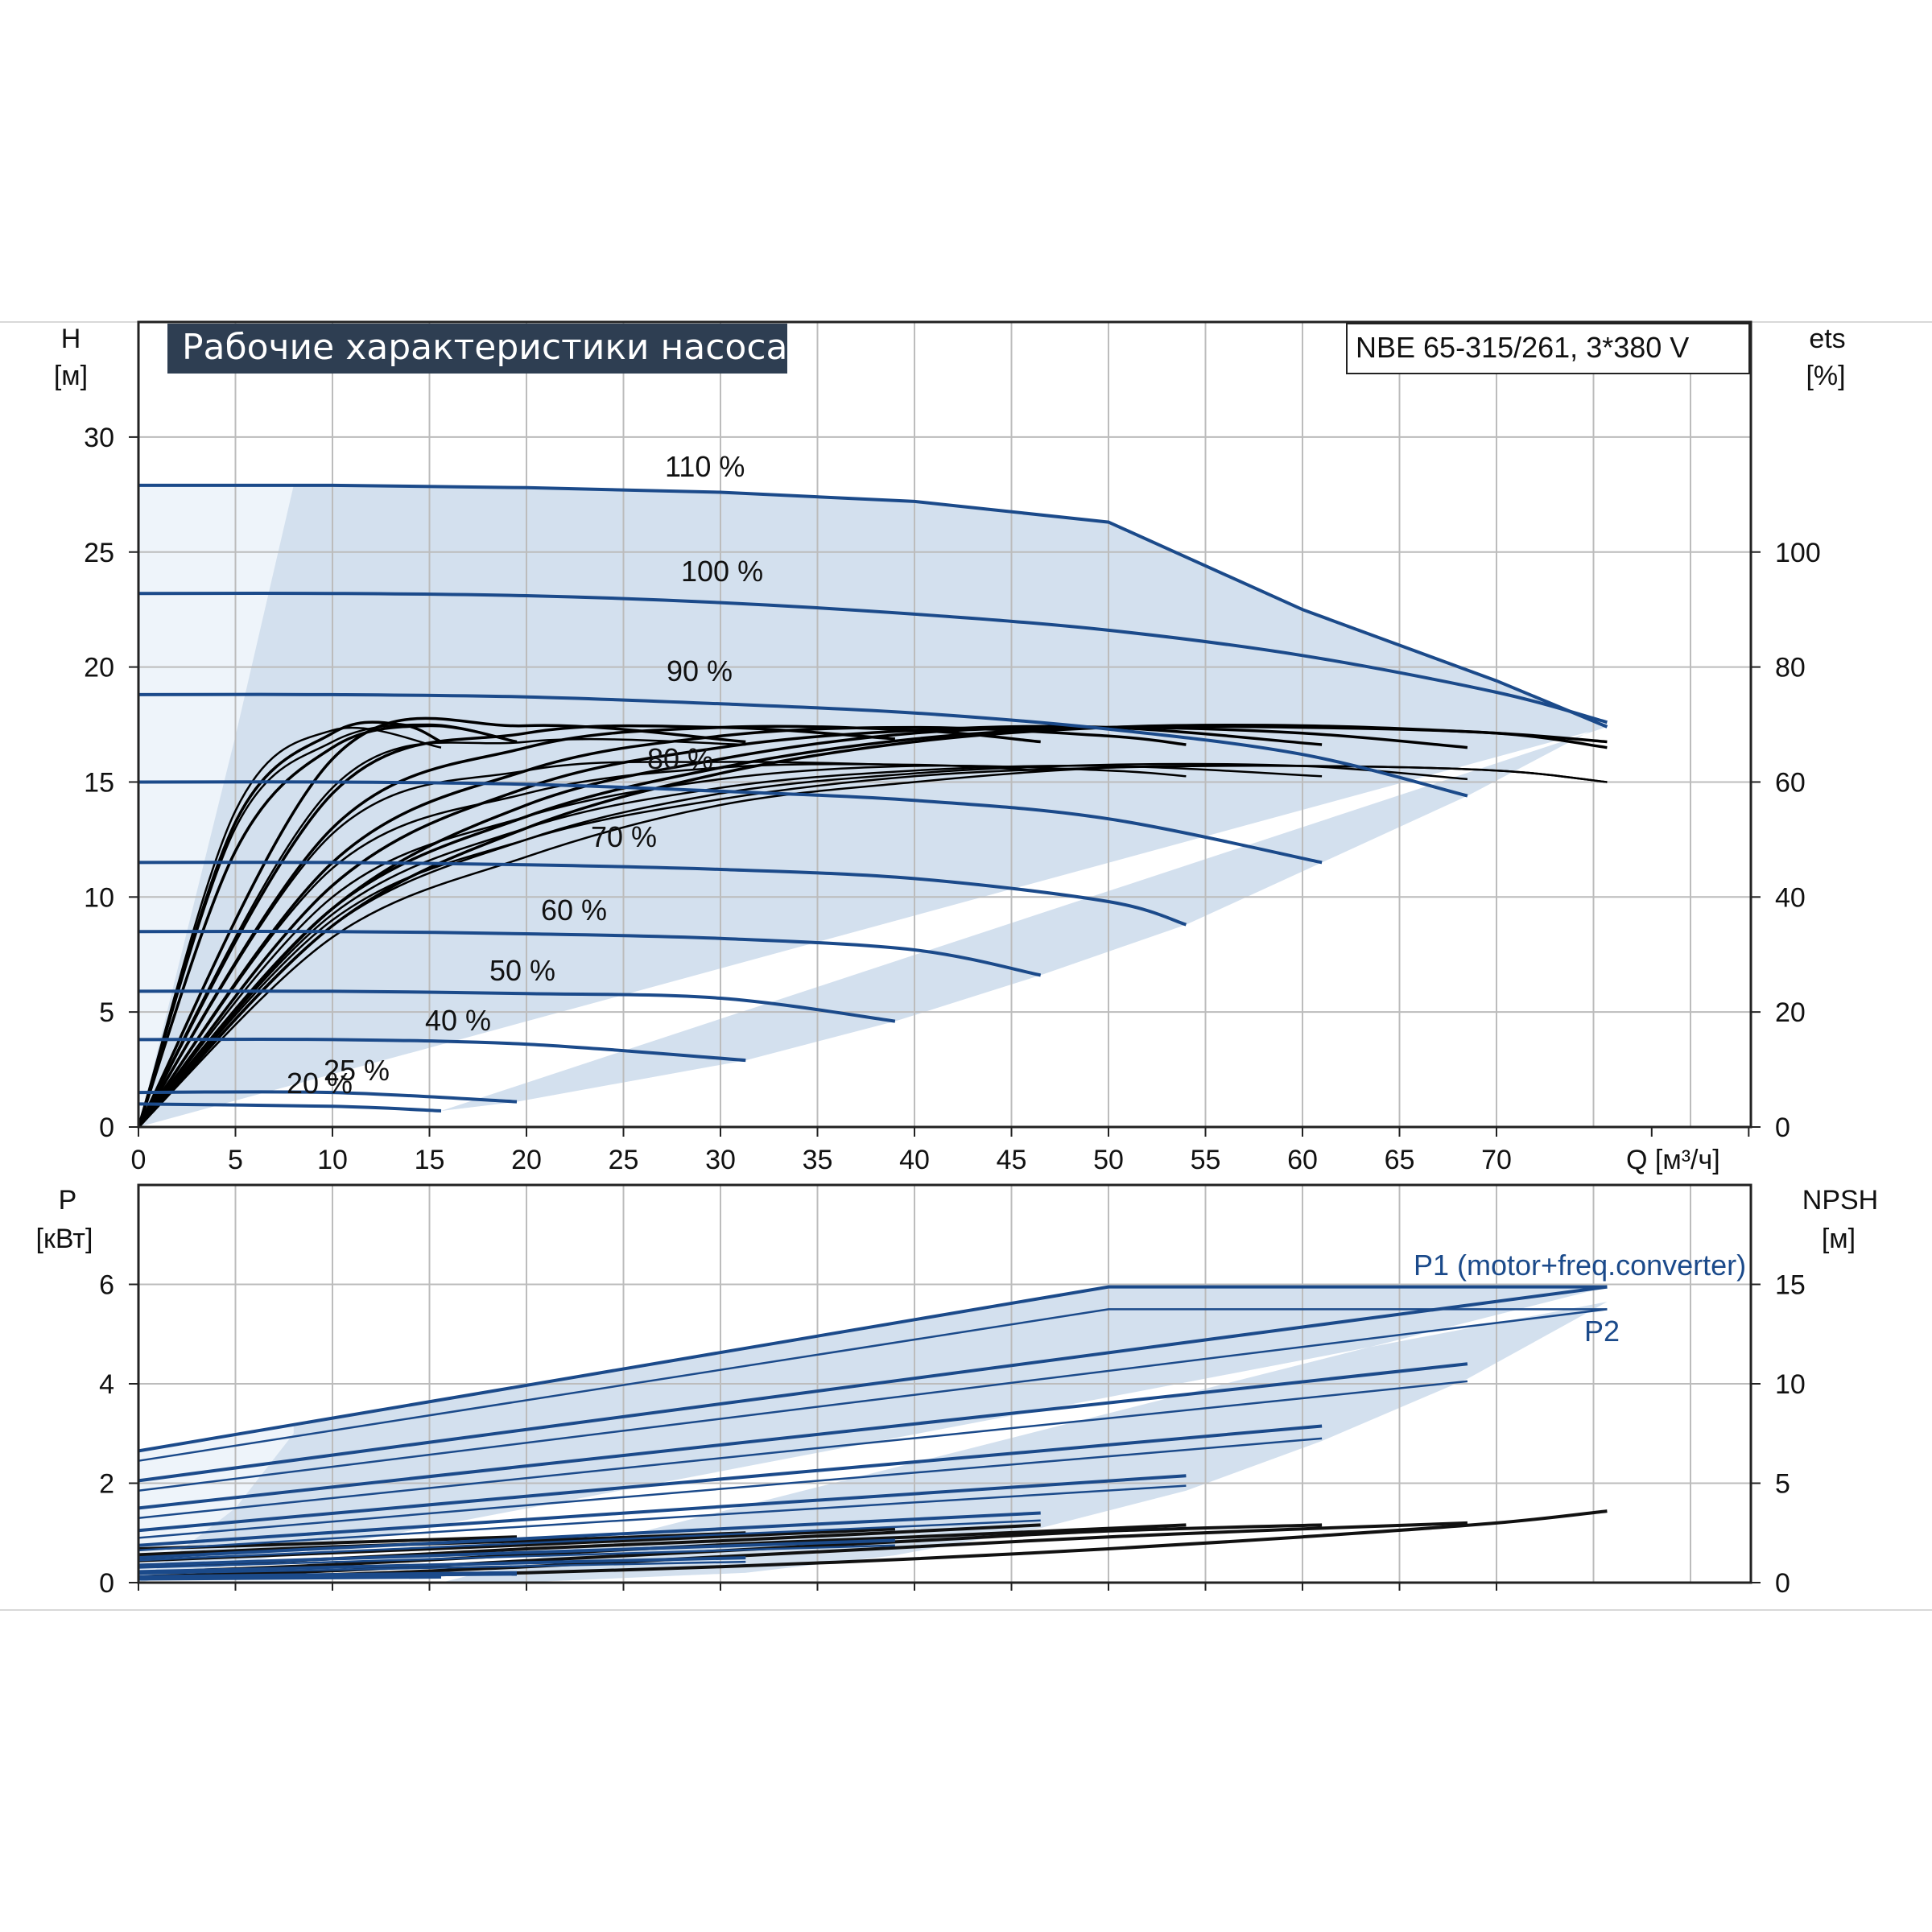  I want to click on x-tick-label: 50, so click(1108, 1160).